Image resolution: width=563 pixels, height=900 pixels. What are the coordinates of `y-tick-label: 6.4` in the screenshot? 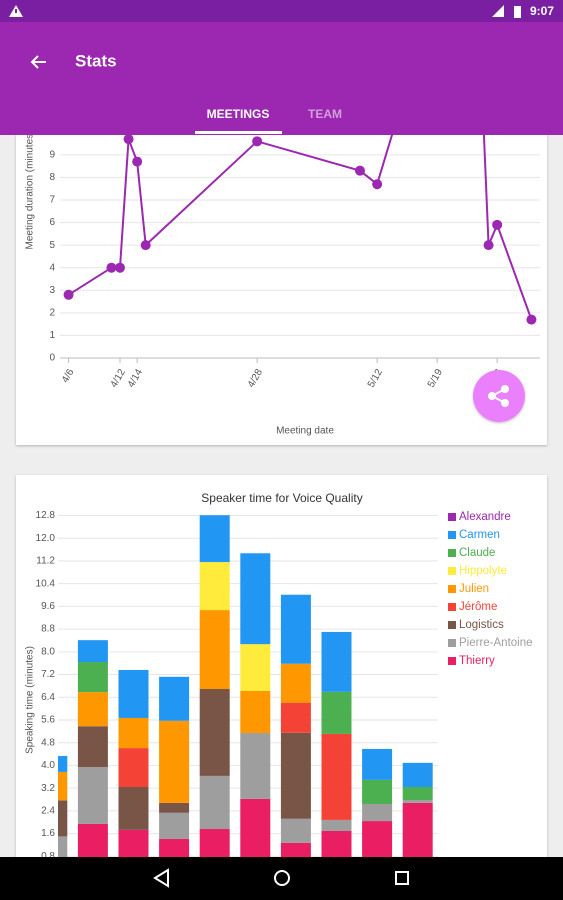 It's located at (48, 697).